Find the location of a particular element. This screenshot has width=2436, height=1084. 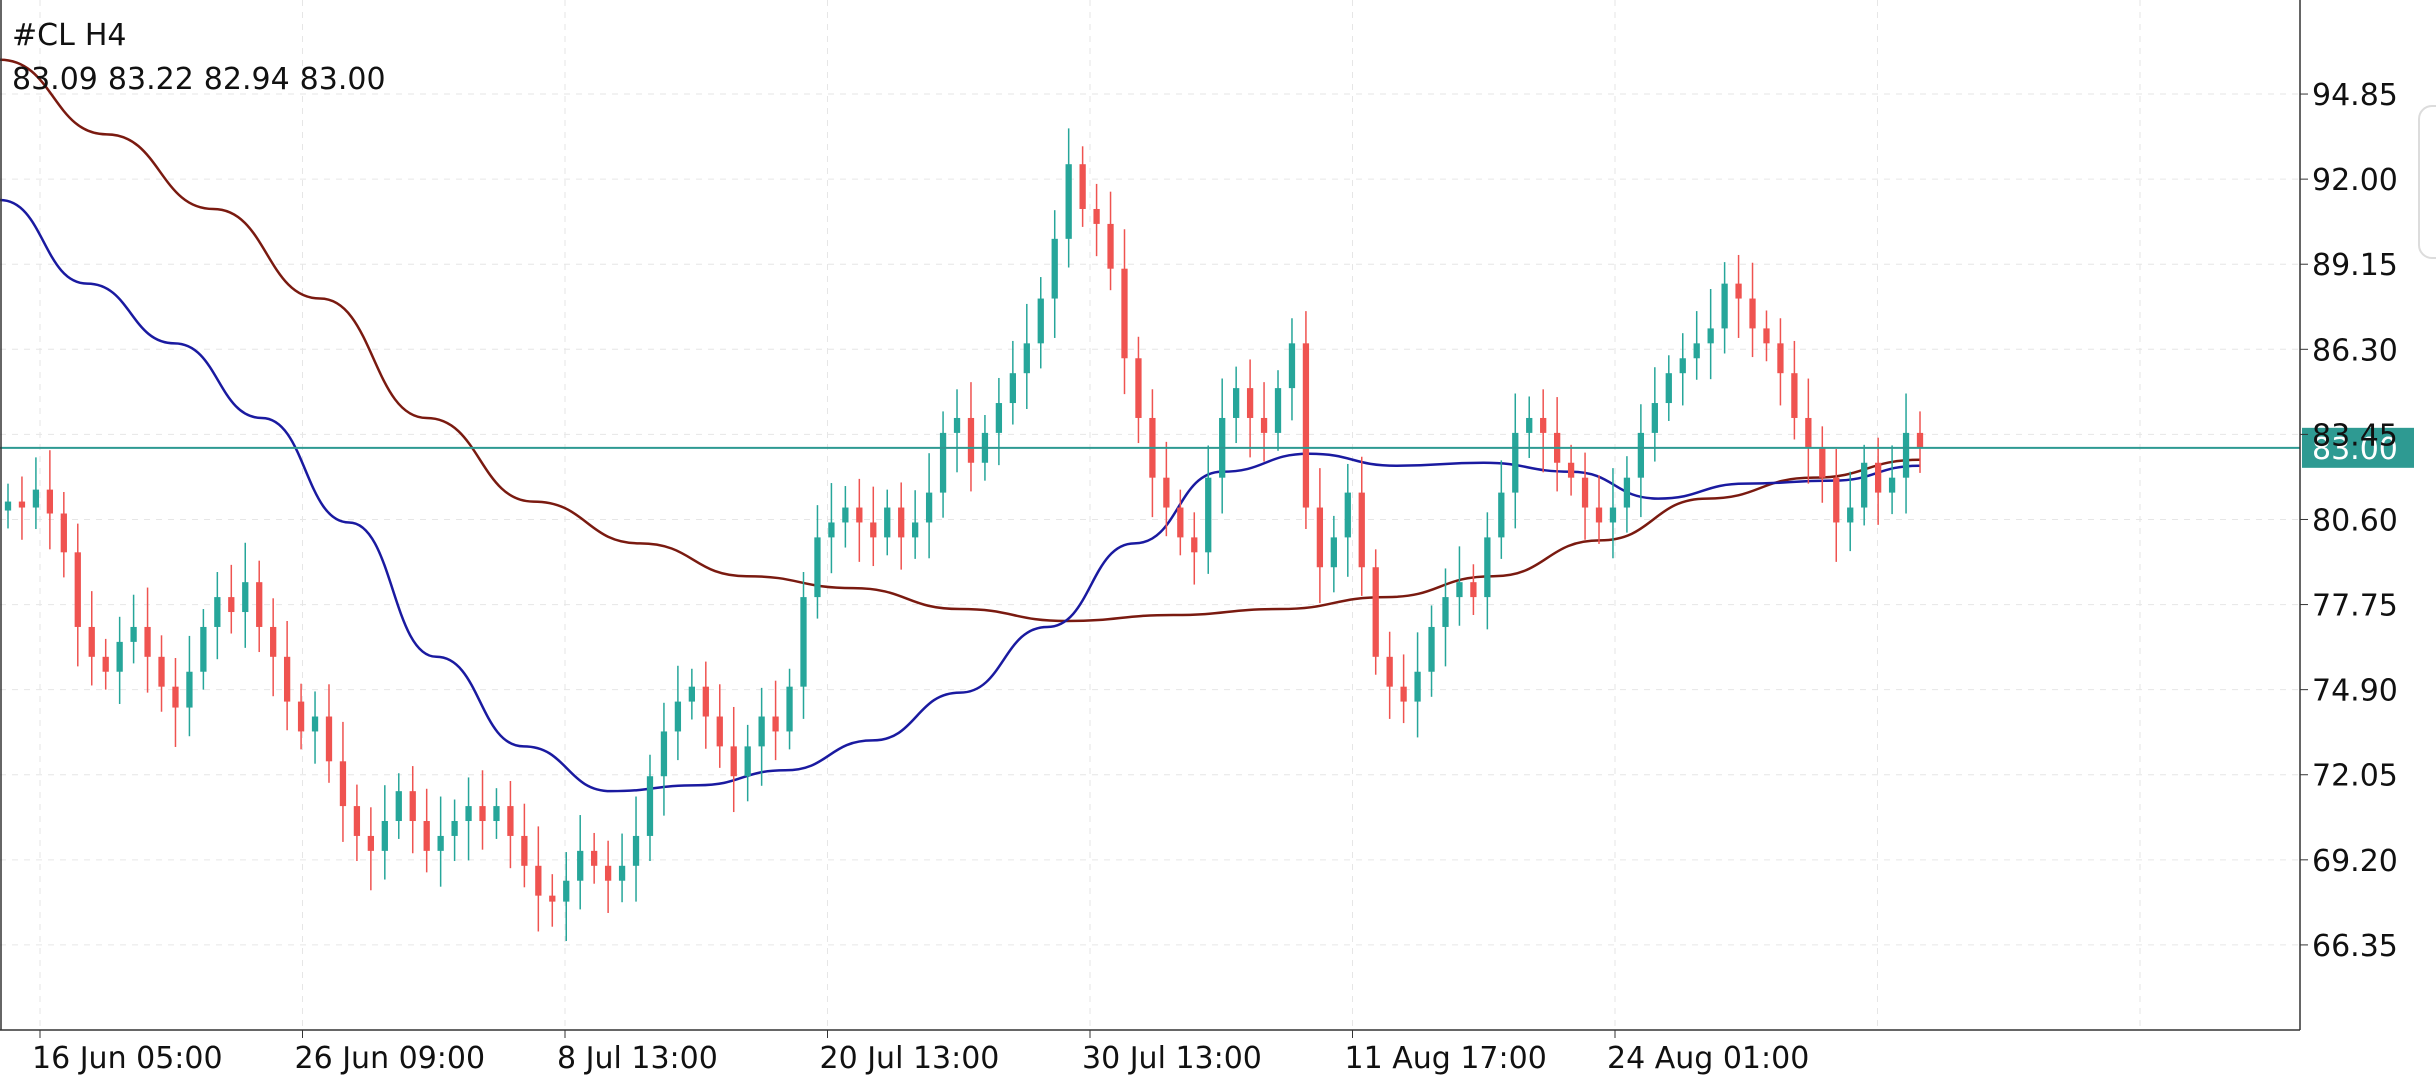

ohlc-low: 82.94 is located at coordinates (246, 79).